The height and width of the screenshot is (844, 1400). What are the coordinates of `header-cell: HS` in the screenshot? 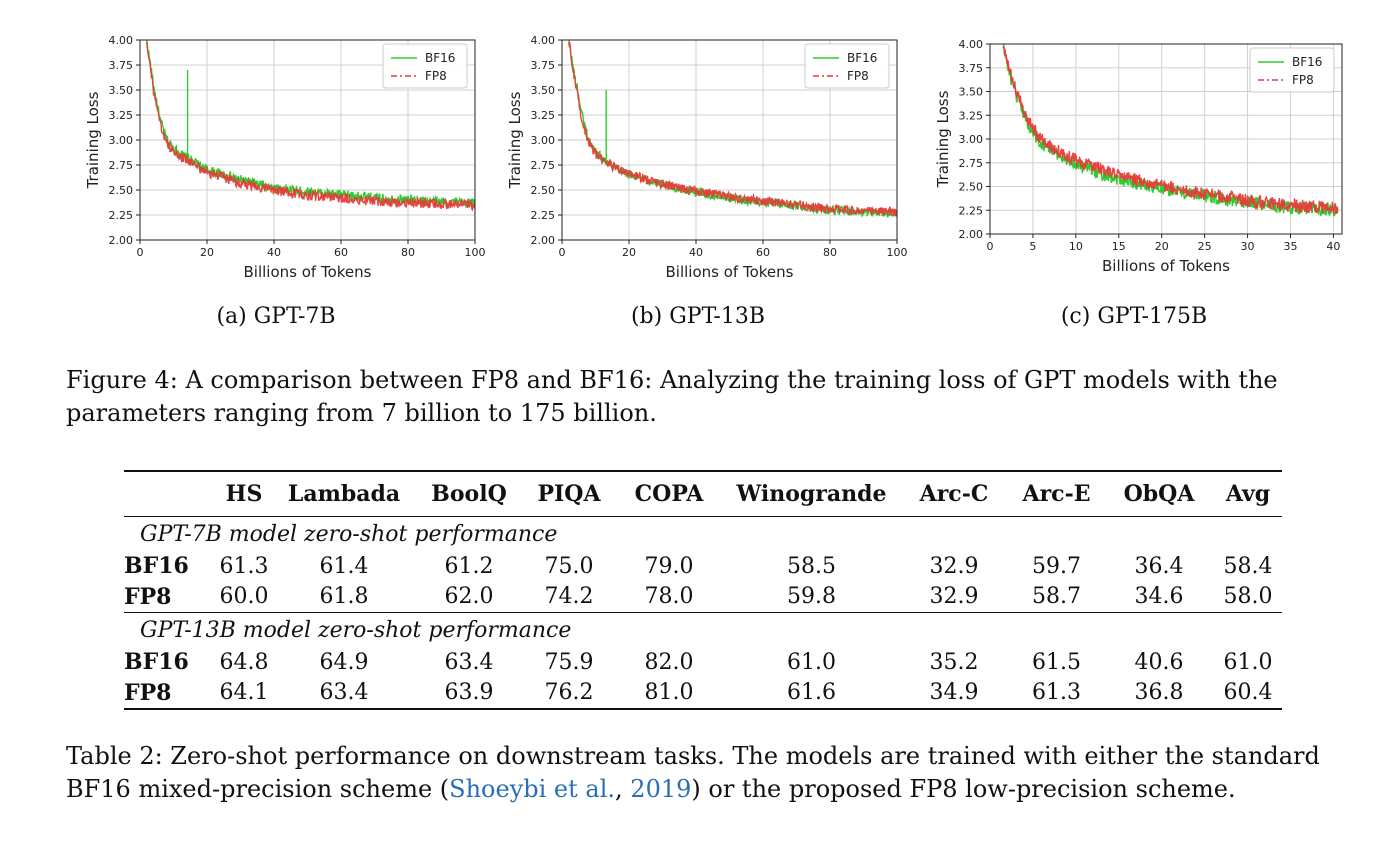 It's located at (244, 494).